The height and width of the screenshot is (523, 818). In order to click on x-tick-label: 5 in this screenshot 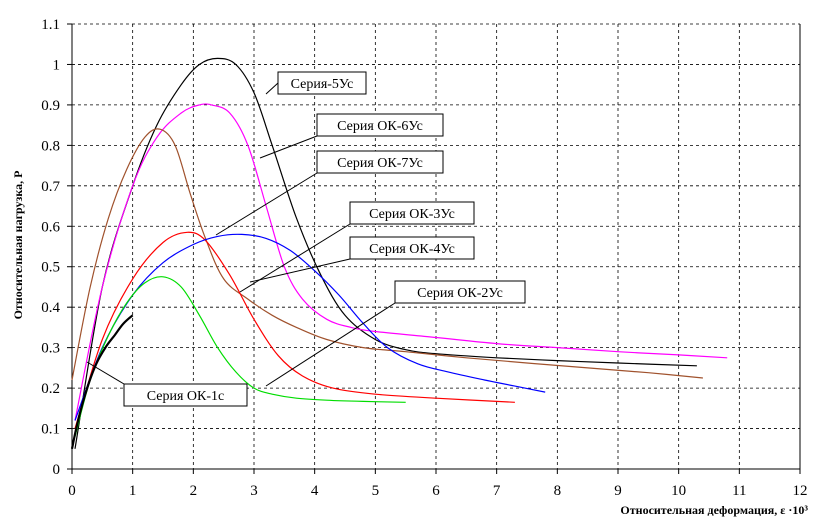, I will do `click(376, 491)`.